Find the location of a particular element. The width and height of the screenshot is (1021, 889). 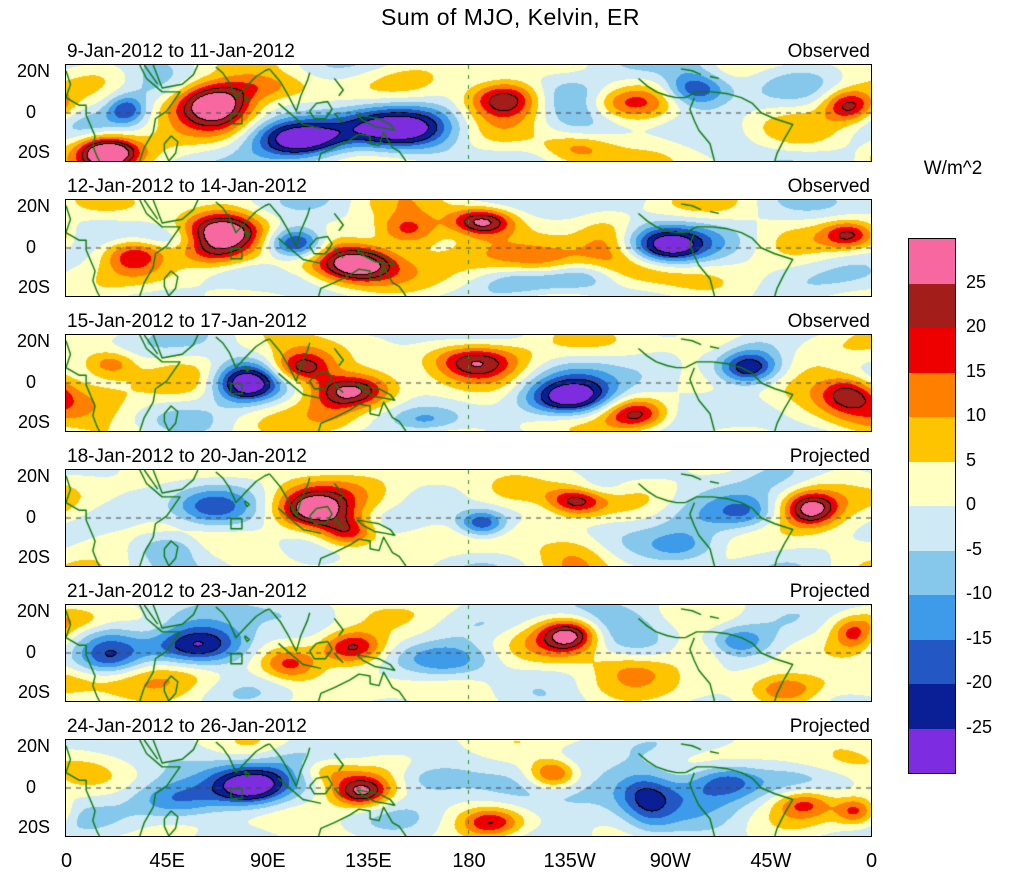

panel-date-range: 12-Jan-2012 to 14-Jan-2012 is located at coordinates (187, 186).